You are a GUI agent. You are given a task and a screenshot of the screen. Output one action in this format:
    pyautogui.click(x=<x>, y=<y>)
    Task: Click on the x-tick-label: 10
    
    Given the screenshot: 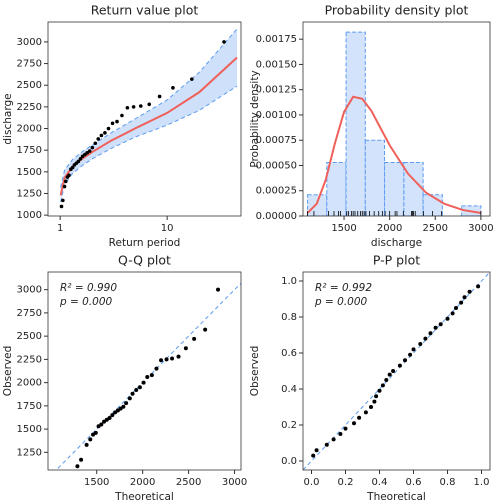 What is the action you would take?
    pyautogui.click(x=167, y=228)
    